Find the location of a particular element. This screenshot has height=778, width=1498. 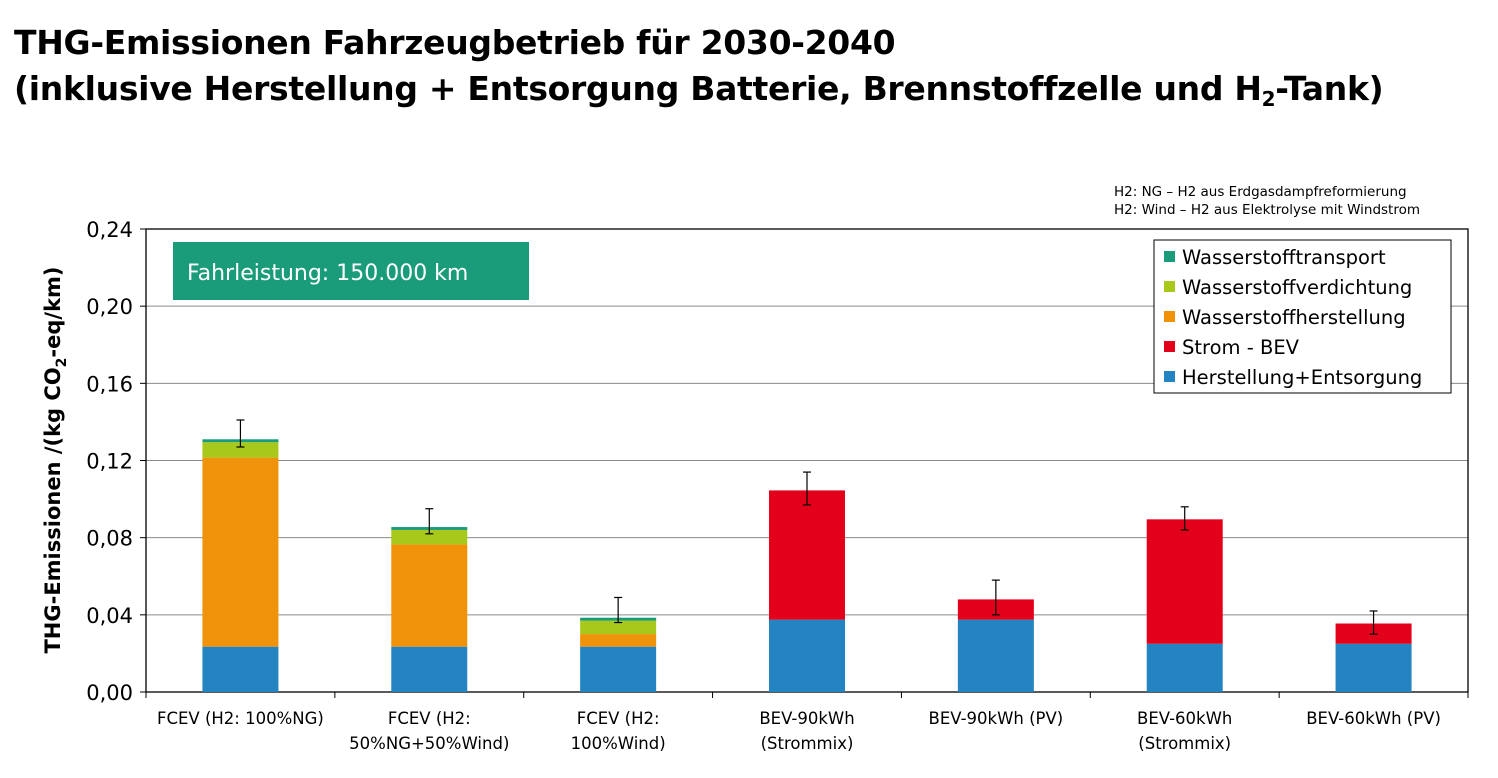

y-tick-label: 0,12 is located at coordinates (109, 462).